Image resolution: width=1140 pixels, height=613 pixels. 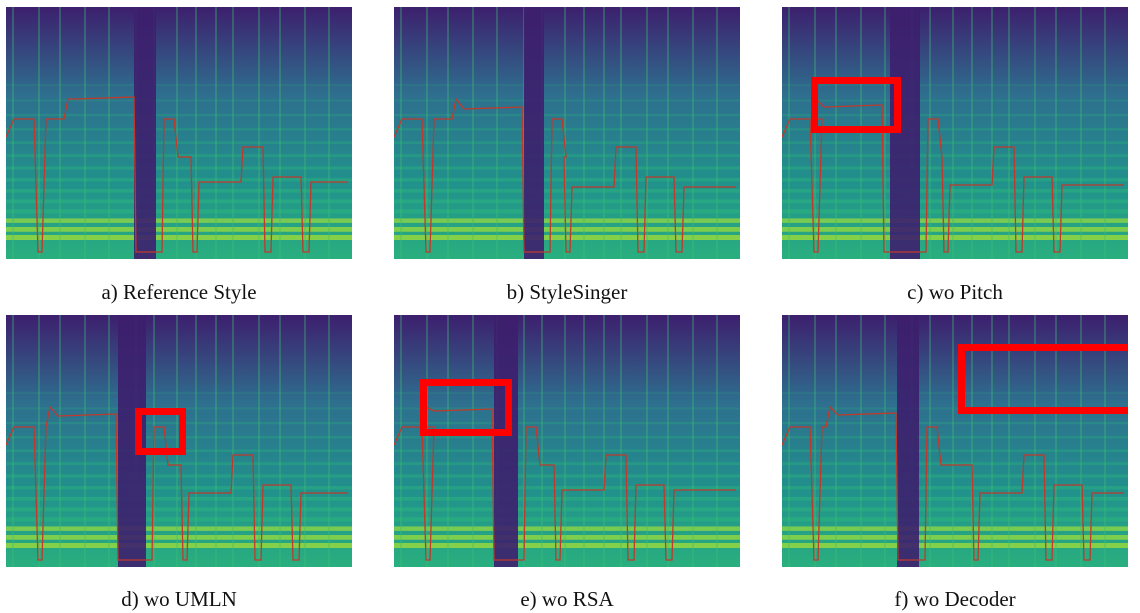 I want to click on spectrogram-panel-d, so click(x=179, y=441).